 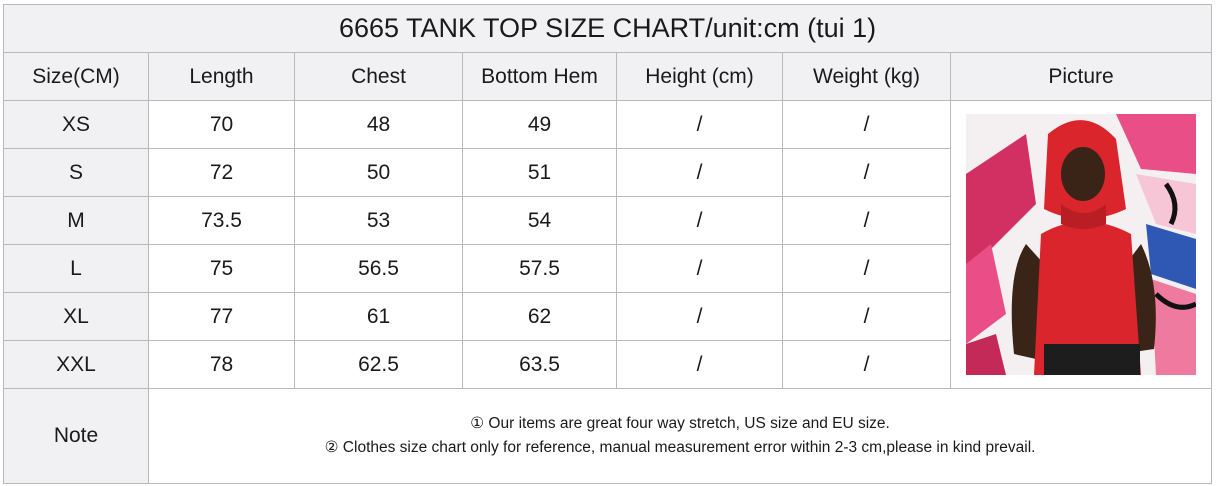 What do you see at coordinates (378, 316) in the screenshot?
I see `chest-cell: 61` at bounding box center [378, 316].